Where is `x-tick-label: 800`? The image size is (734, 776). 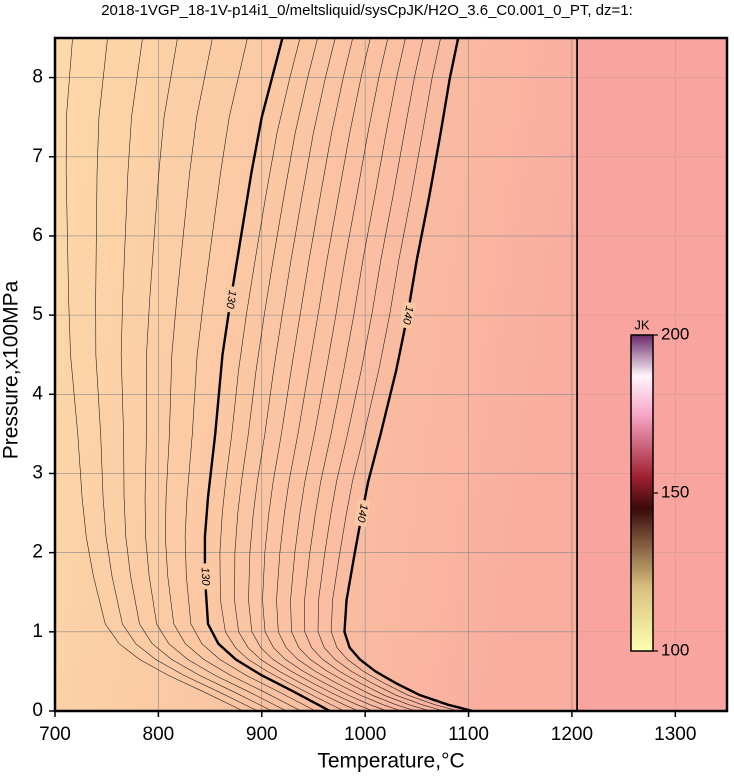 x-tick-label: 800 is located at coordinates (159, 734).